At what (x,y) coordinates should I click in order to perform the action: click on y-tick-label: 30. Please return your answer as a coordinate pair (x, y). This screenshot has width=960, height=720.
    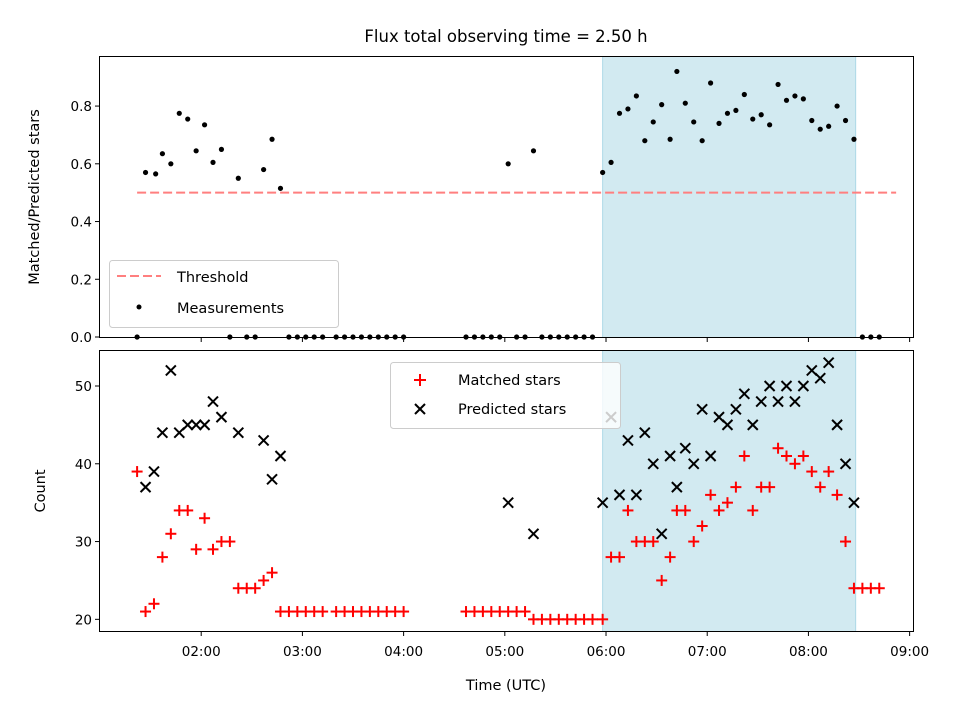
    Looking at the image, I should click on (83, 543).